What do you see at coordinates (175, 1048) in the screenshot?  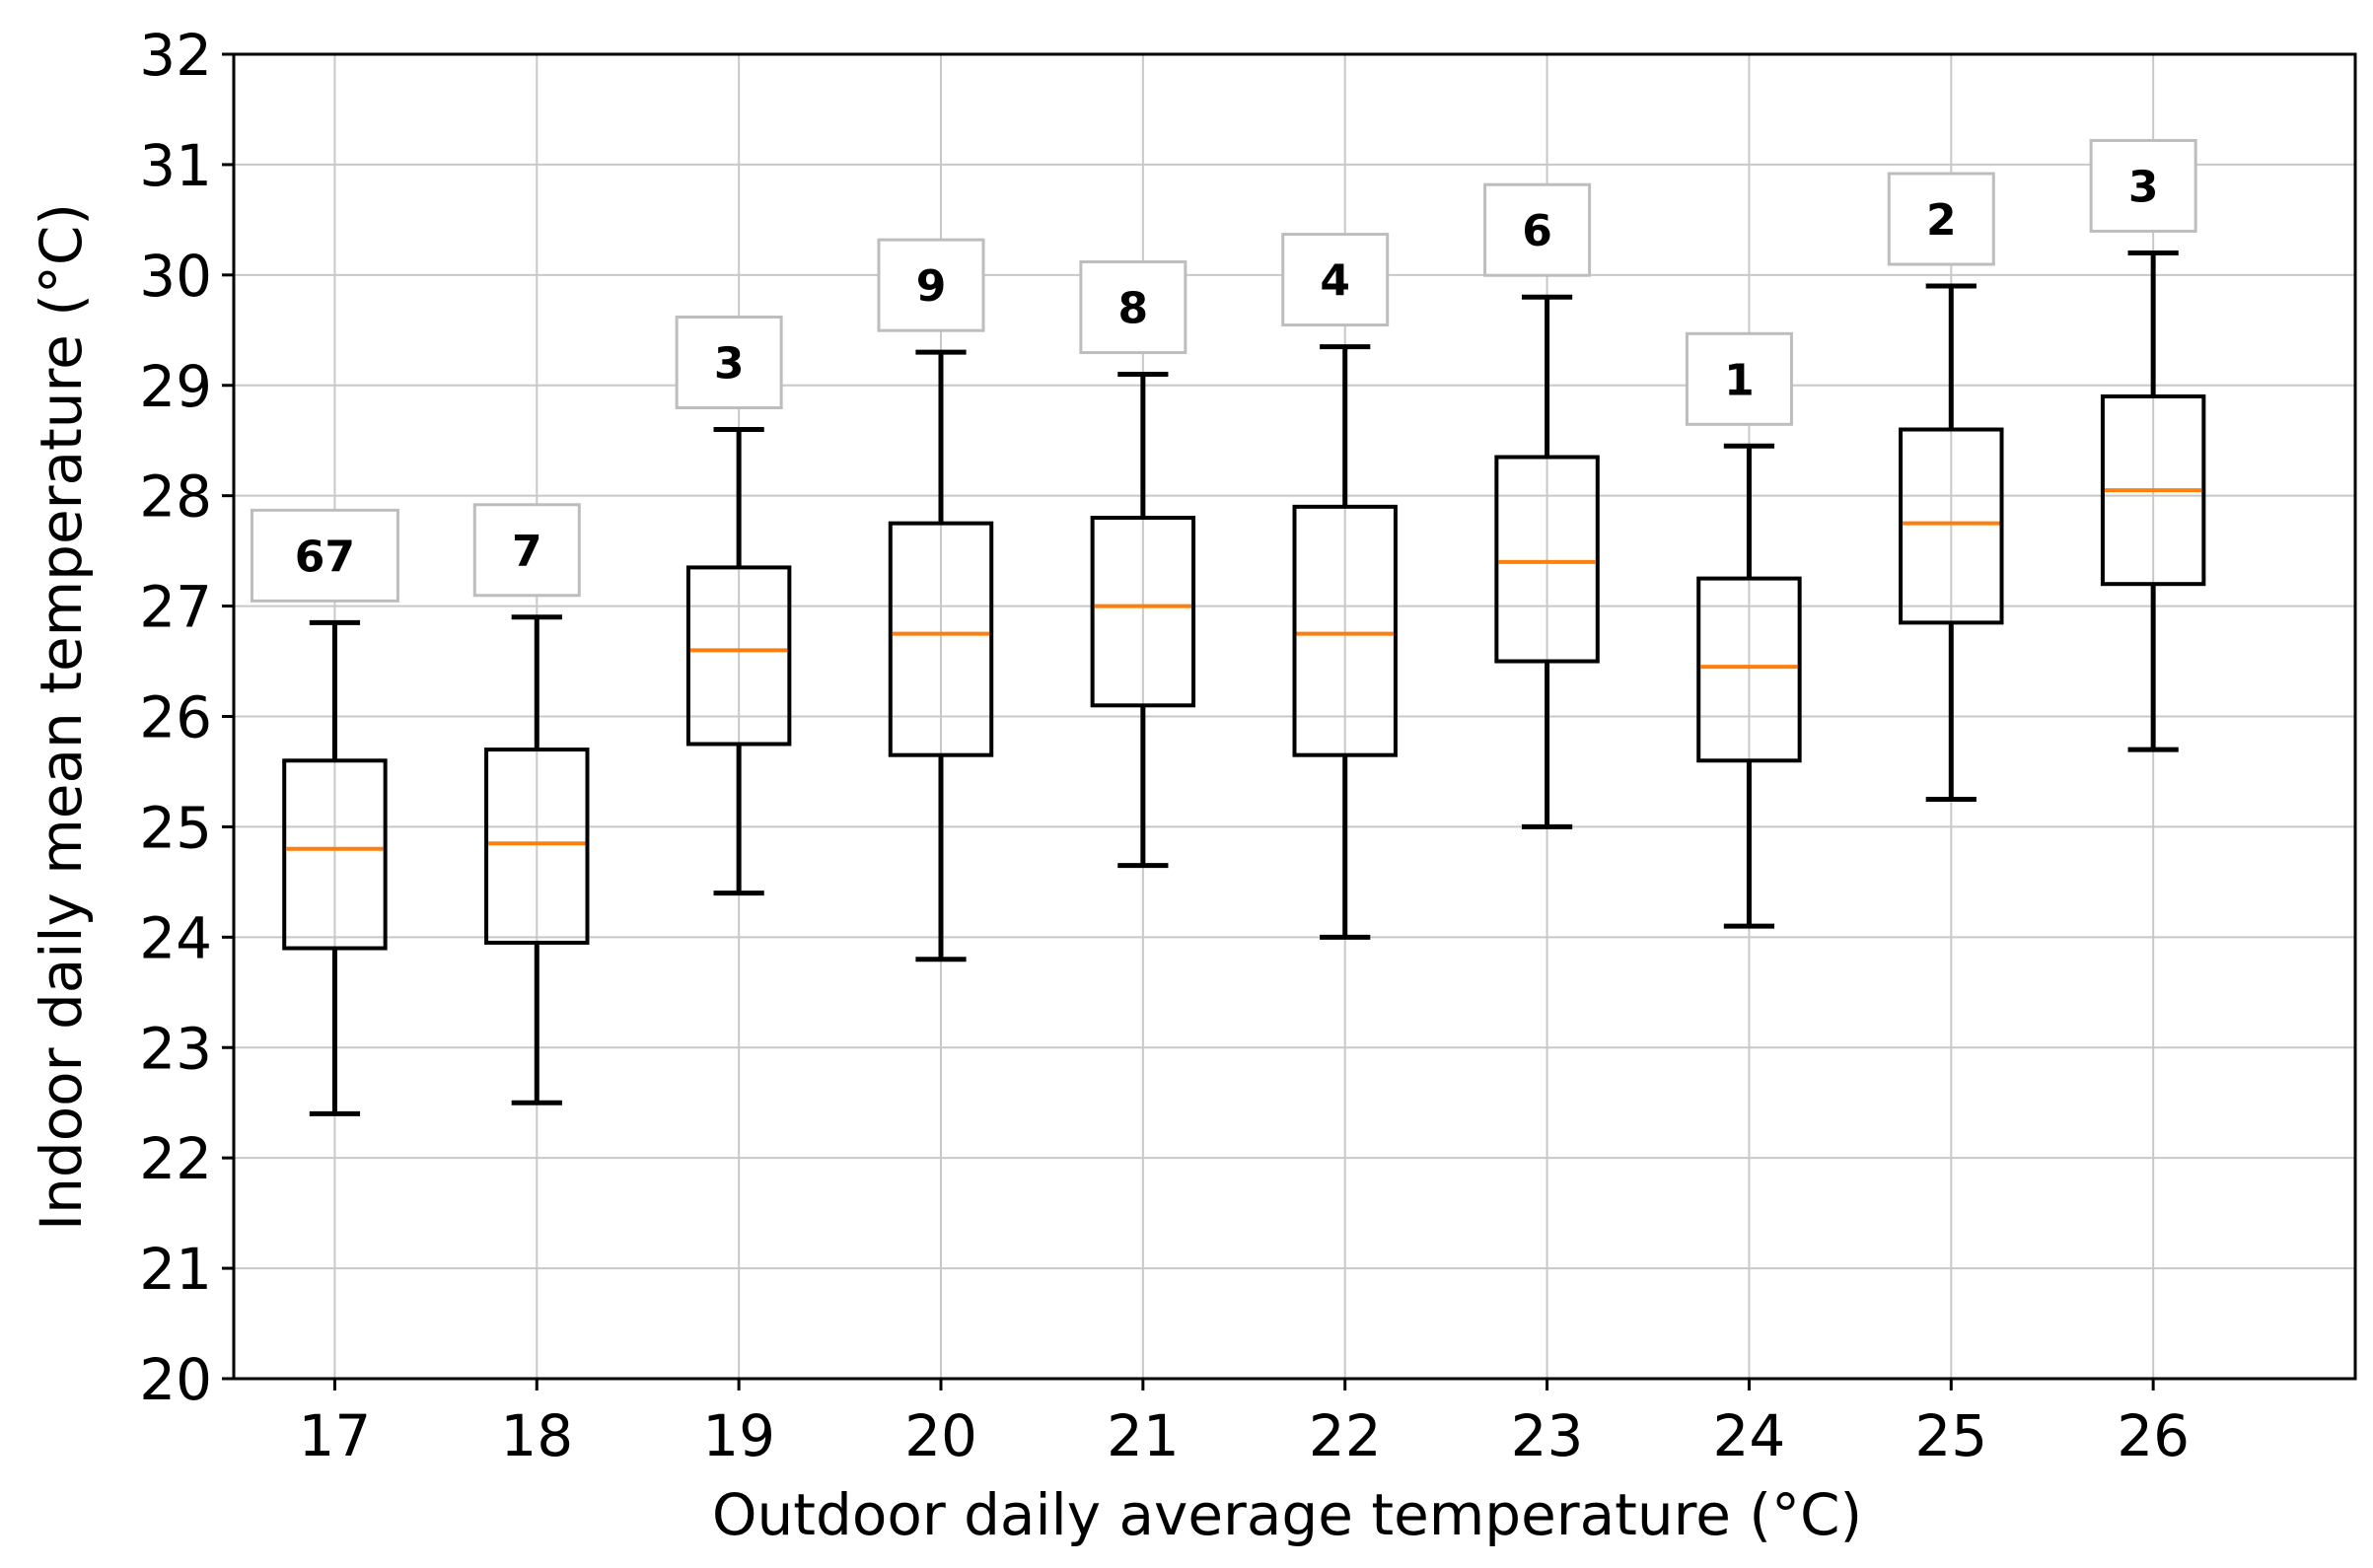 I see `y-tick-label: 23` at bounding box center [175, 1048].